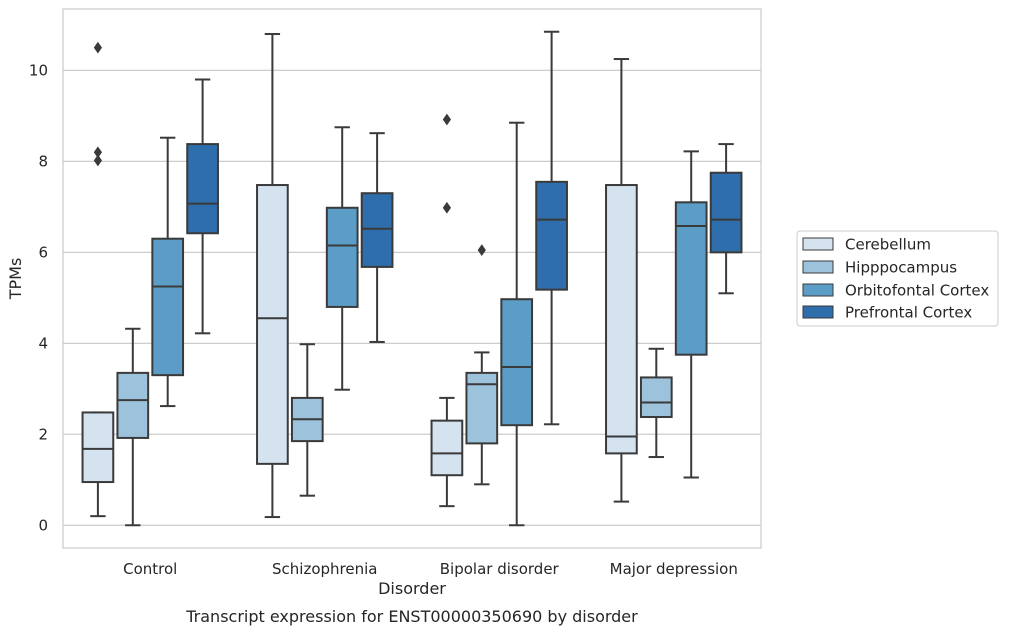 This screenshot has height=634, width=1009. Describe the element at coordinates (43, 161) in the screenshot. I see `y-tick-label: 8` at that location.